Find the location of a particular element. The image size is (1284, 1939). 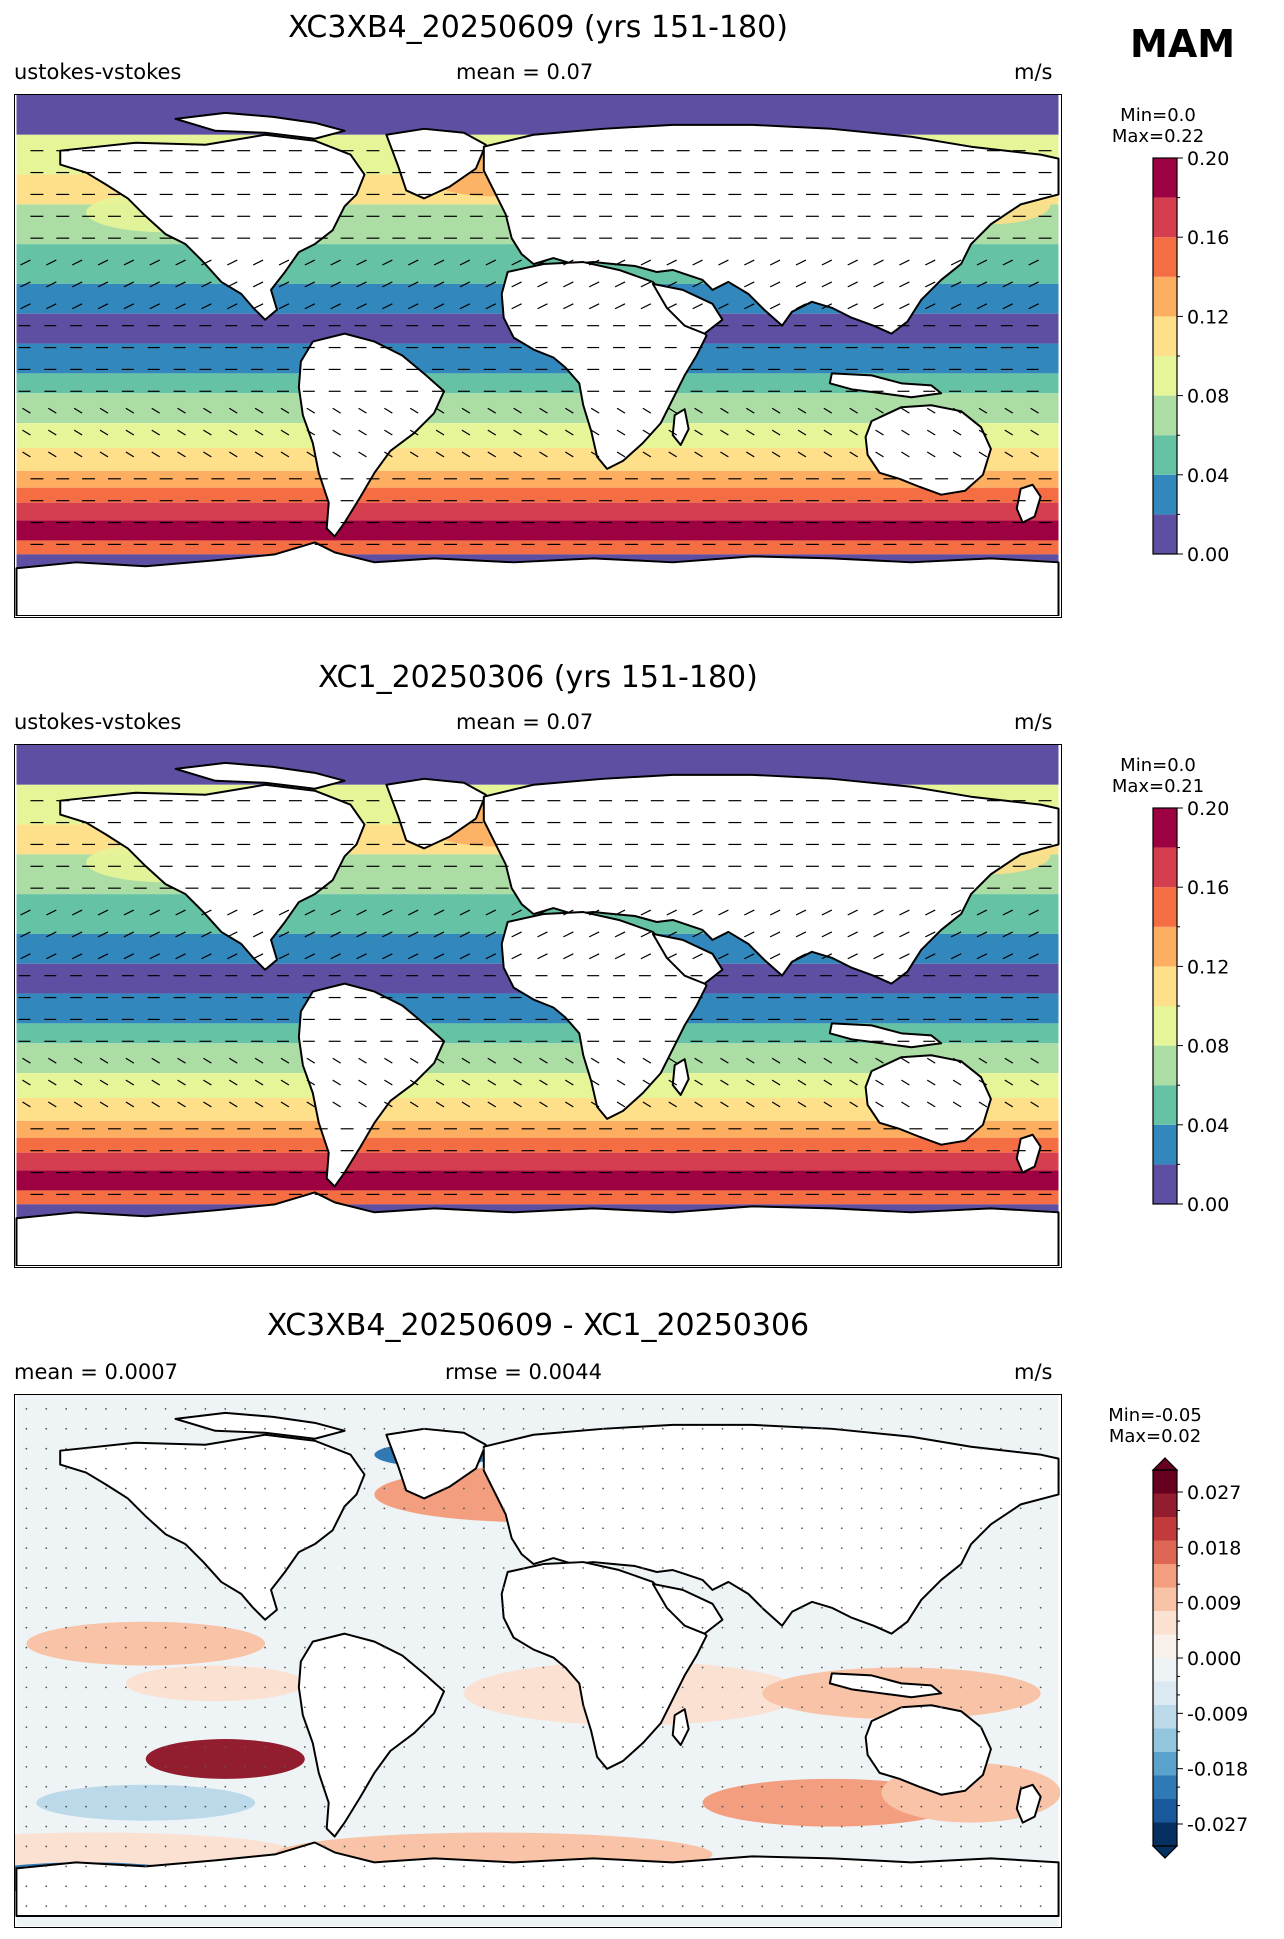

continent-arabia is located at coordinates (687, 958).